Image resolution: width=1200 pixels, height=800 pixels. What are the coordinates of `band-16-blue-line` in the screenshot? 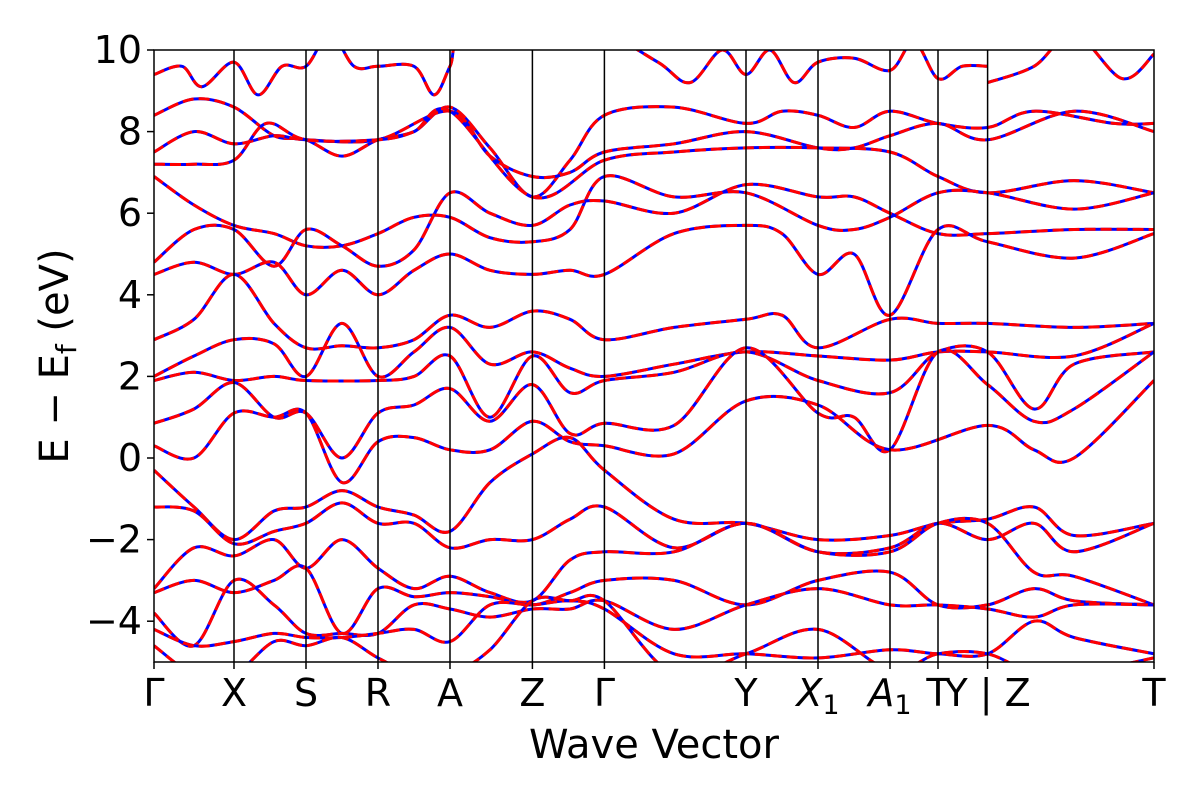 It's located at (654, 629).